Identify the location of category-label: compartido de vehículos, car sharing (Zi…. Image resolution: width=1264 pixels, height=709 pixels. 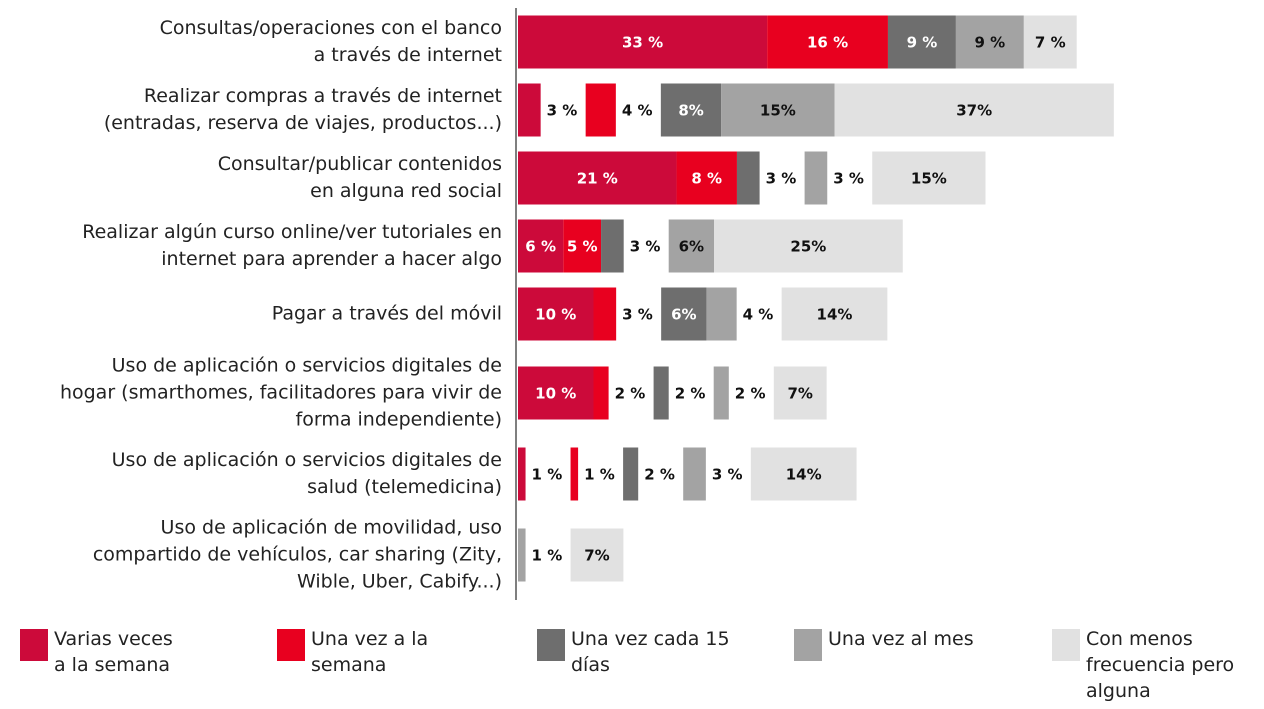
(297, 555).